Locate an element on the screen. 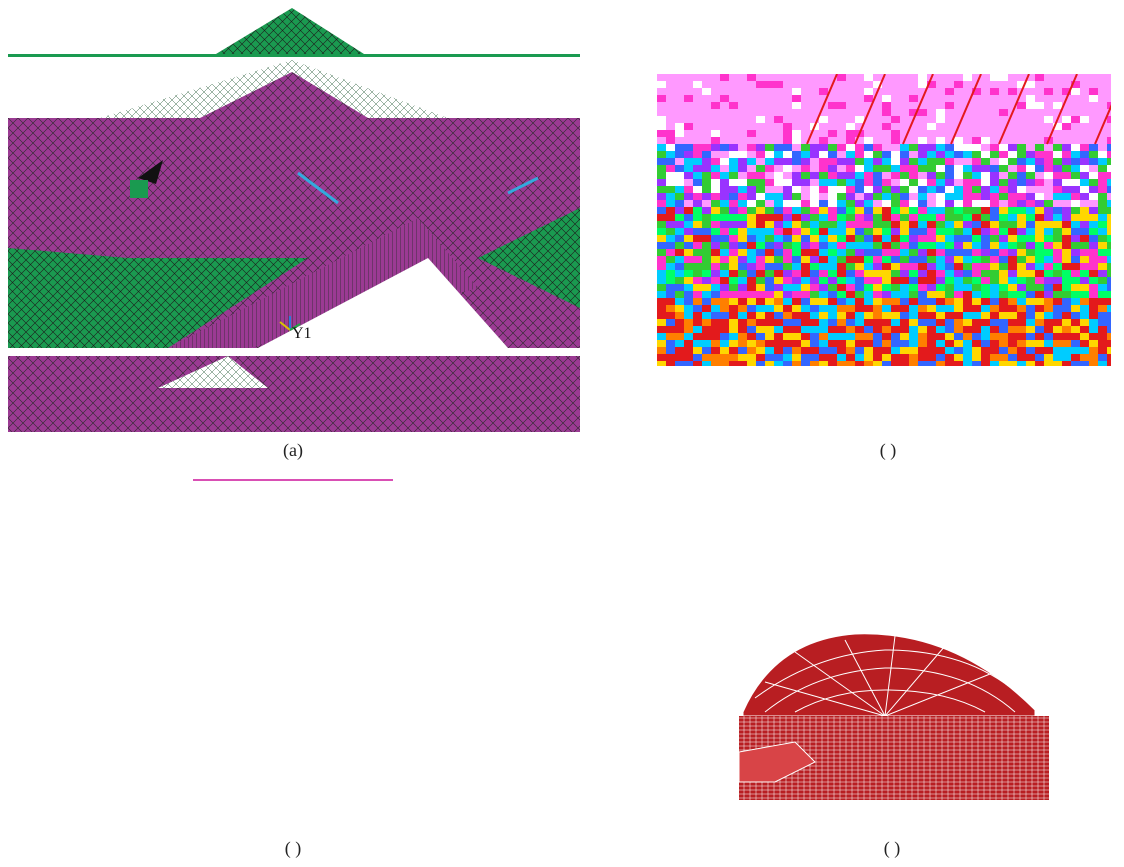  striped-mesh is located at coordinates (323, 283).